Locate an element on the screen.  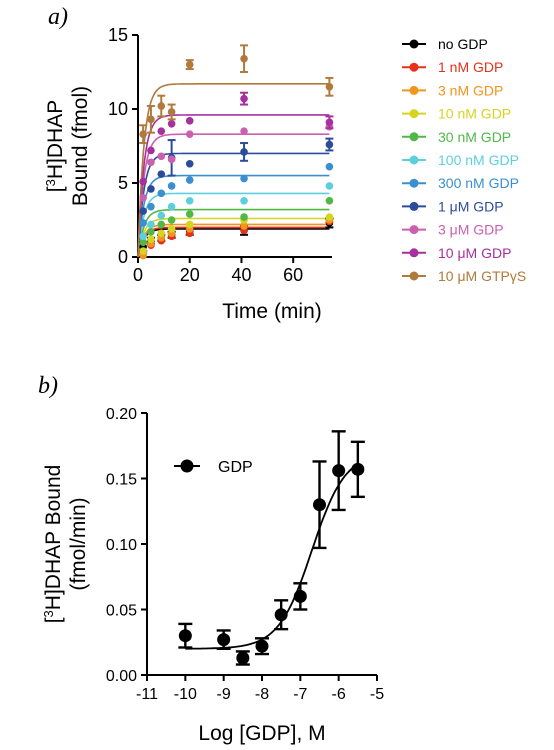
panel-a-y-title-bracket: [ is located at coordinates (55, 189).